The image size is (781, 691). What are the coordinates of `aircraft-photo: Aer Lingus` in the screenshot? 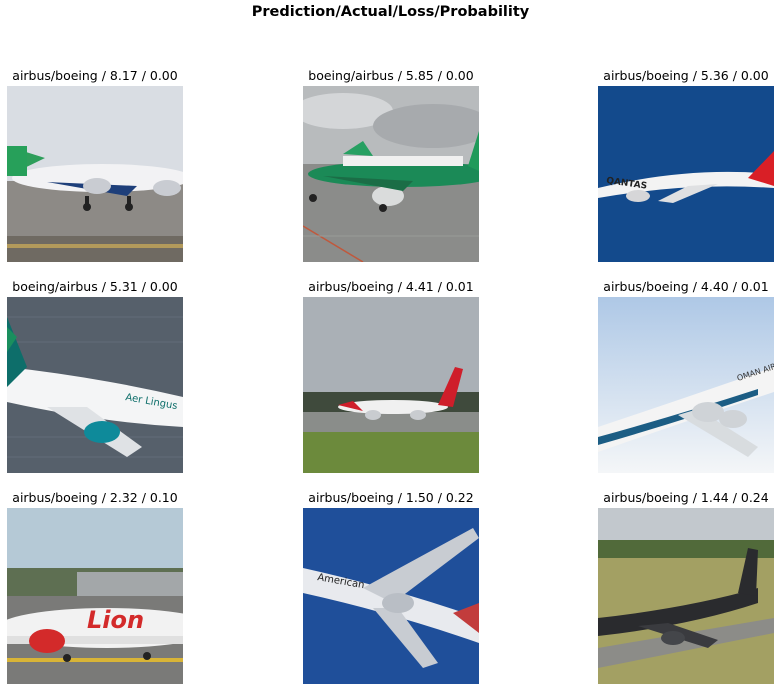 It's located at (95, 385).